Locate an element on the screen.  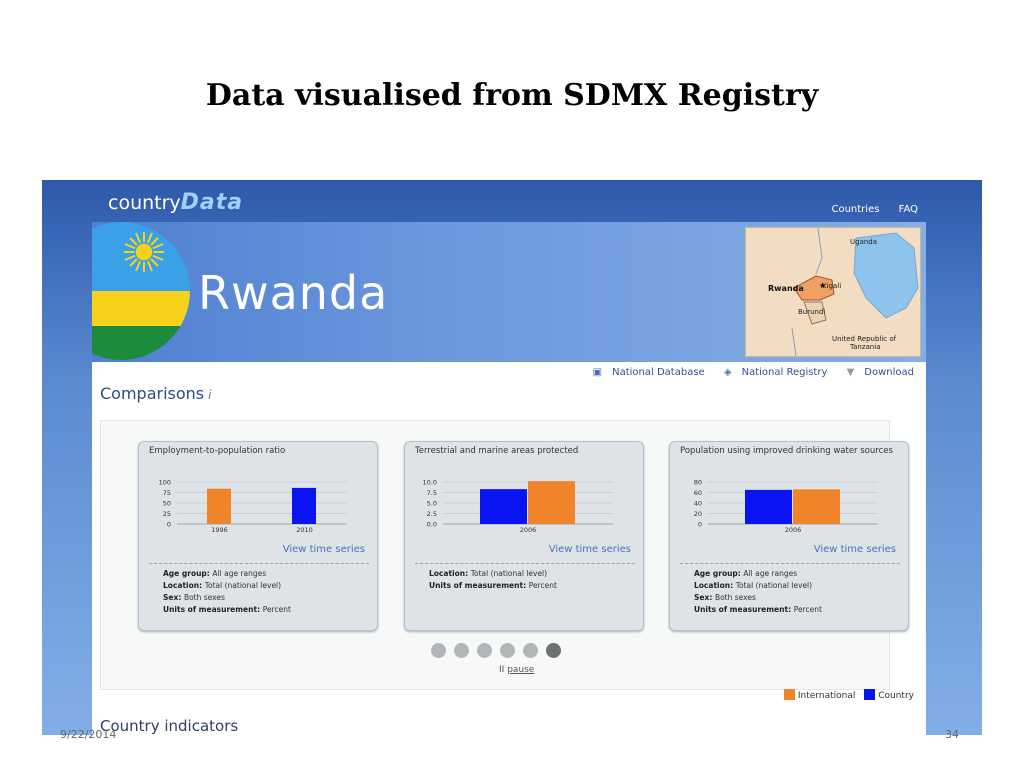
y-tick-label: 5.0 is located at coordinates (432, 504).